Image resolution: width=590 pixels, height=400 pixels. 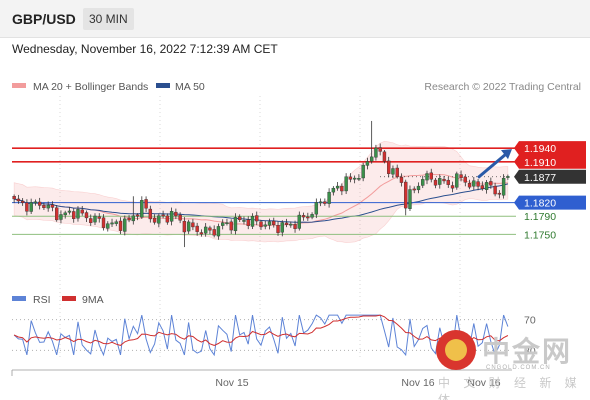 What do you see at coordinates (231, 383) in the screenshot?
I see `x-tick-label: Nov 15` at bounding box center [231, 383].